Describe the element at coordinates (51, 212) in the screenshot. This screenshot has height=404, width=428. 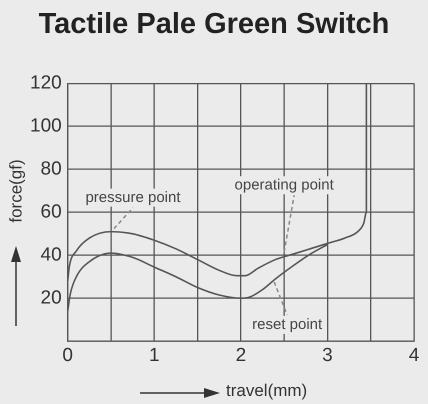
I see `y-tick-label: 60` at that location.